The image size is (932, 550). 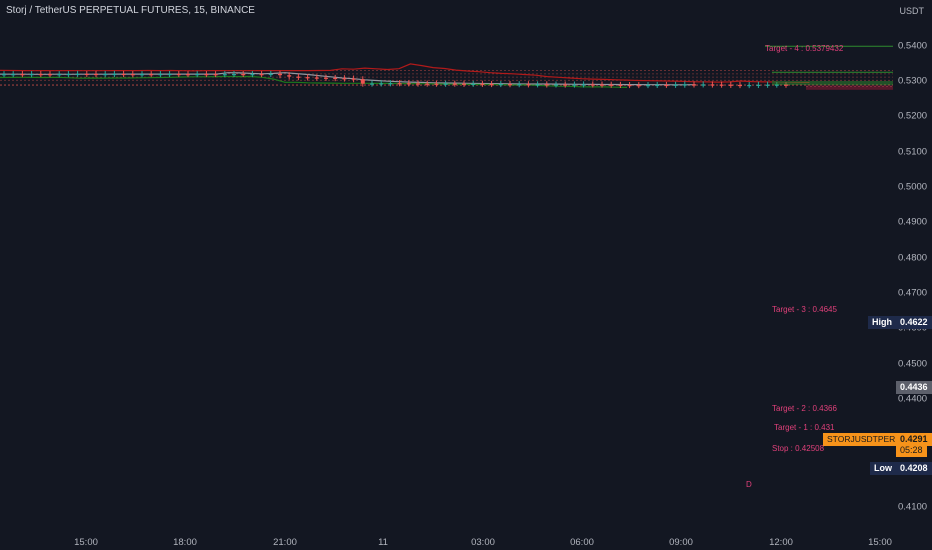 I want to click on indicator-line-lower-band, so click(x=314, y=81).